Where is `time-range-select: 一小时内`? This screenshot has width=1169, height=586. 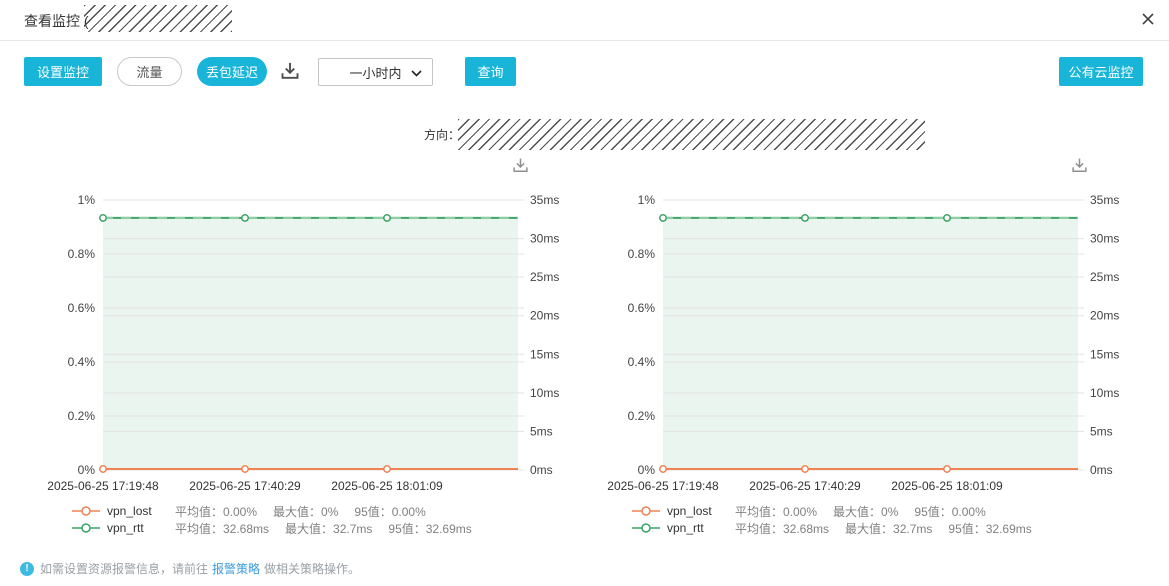 time-range-select: 一小时内 is located at coordinates (375, 72).